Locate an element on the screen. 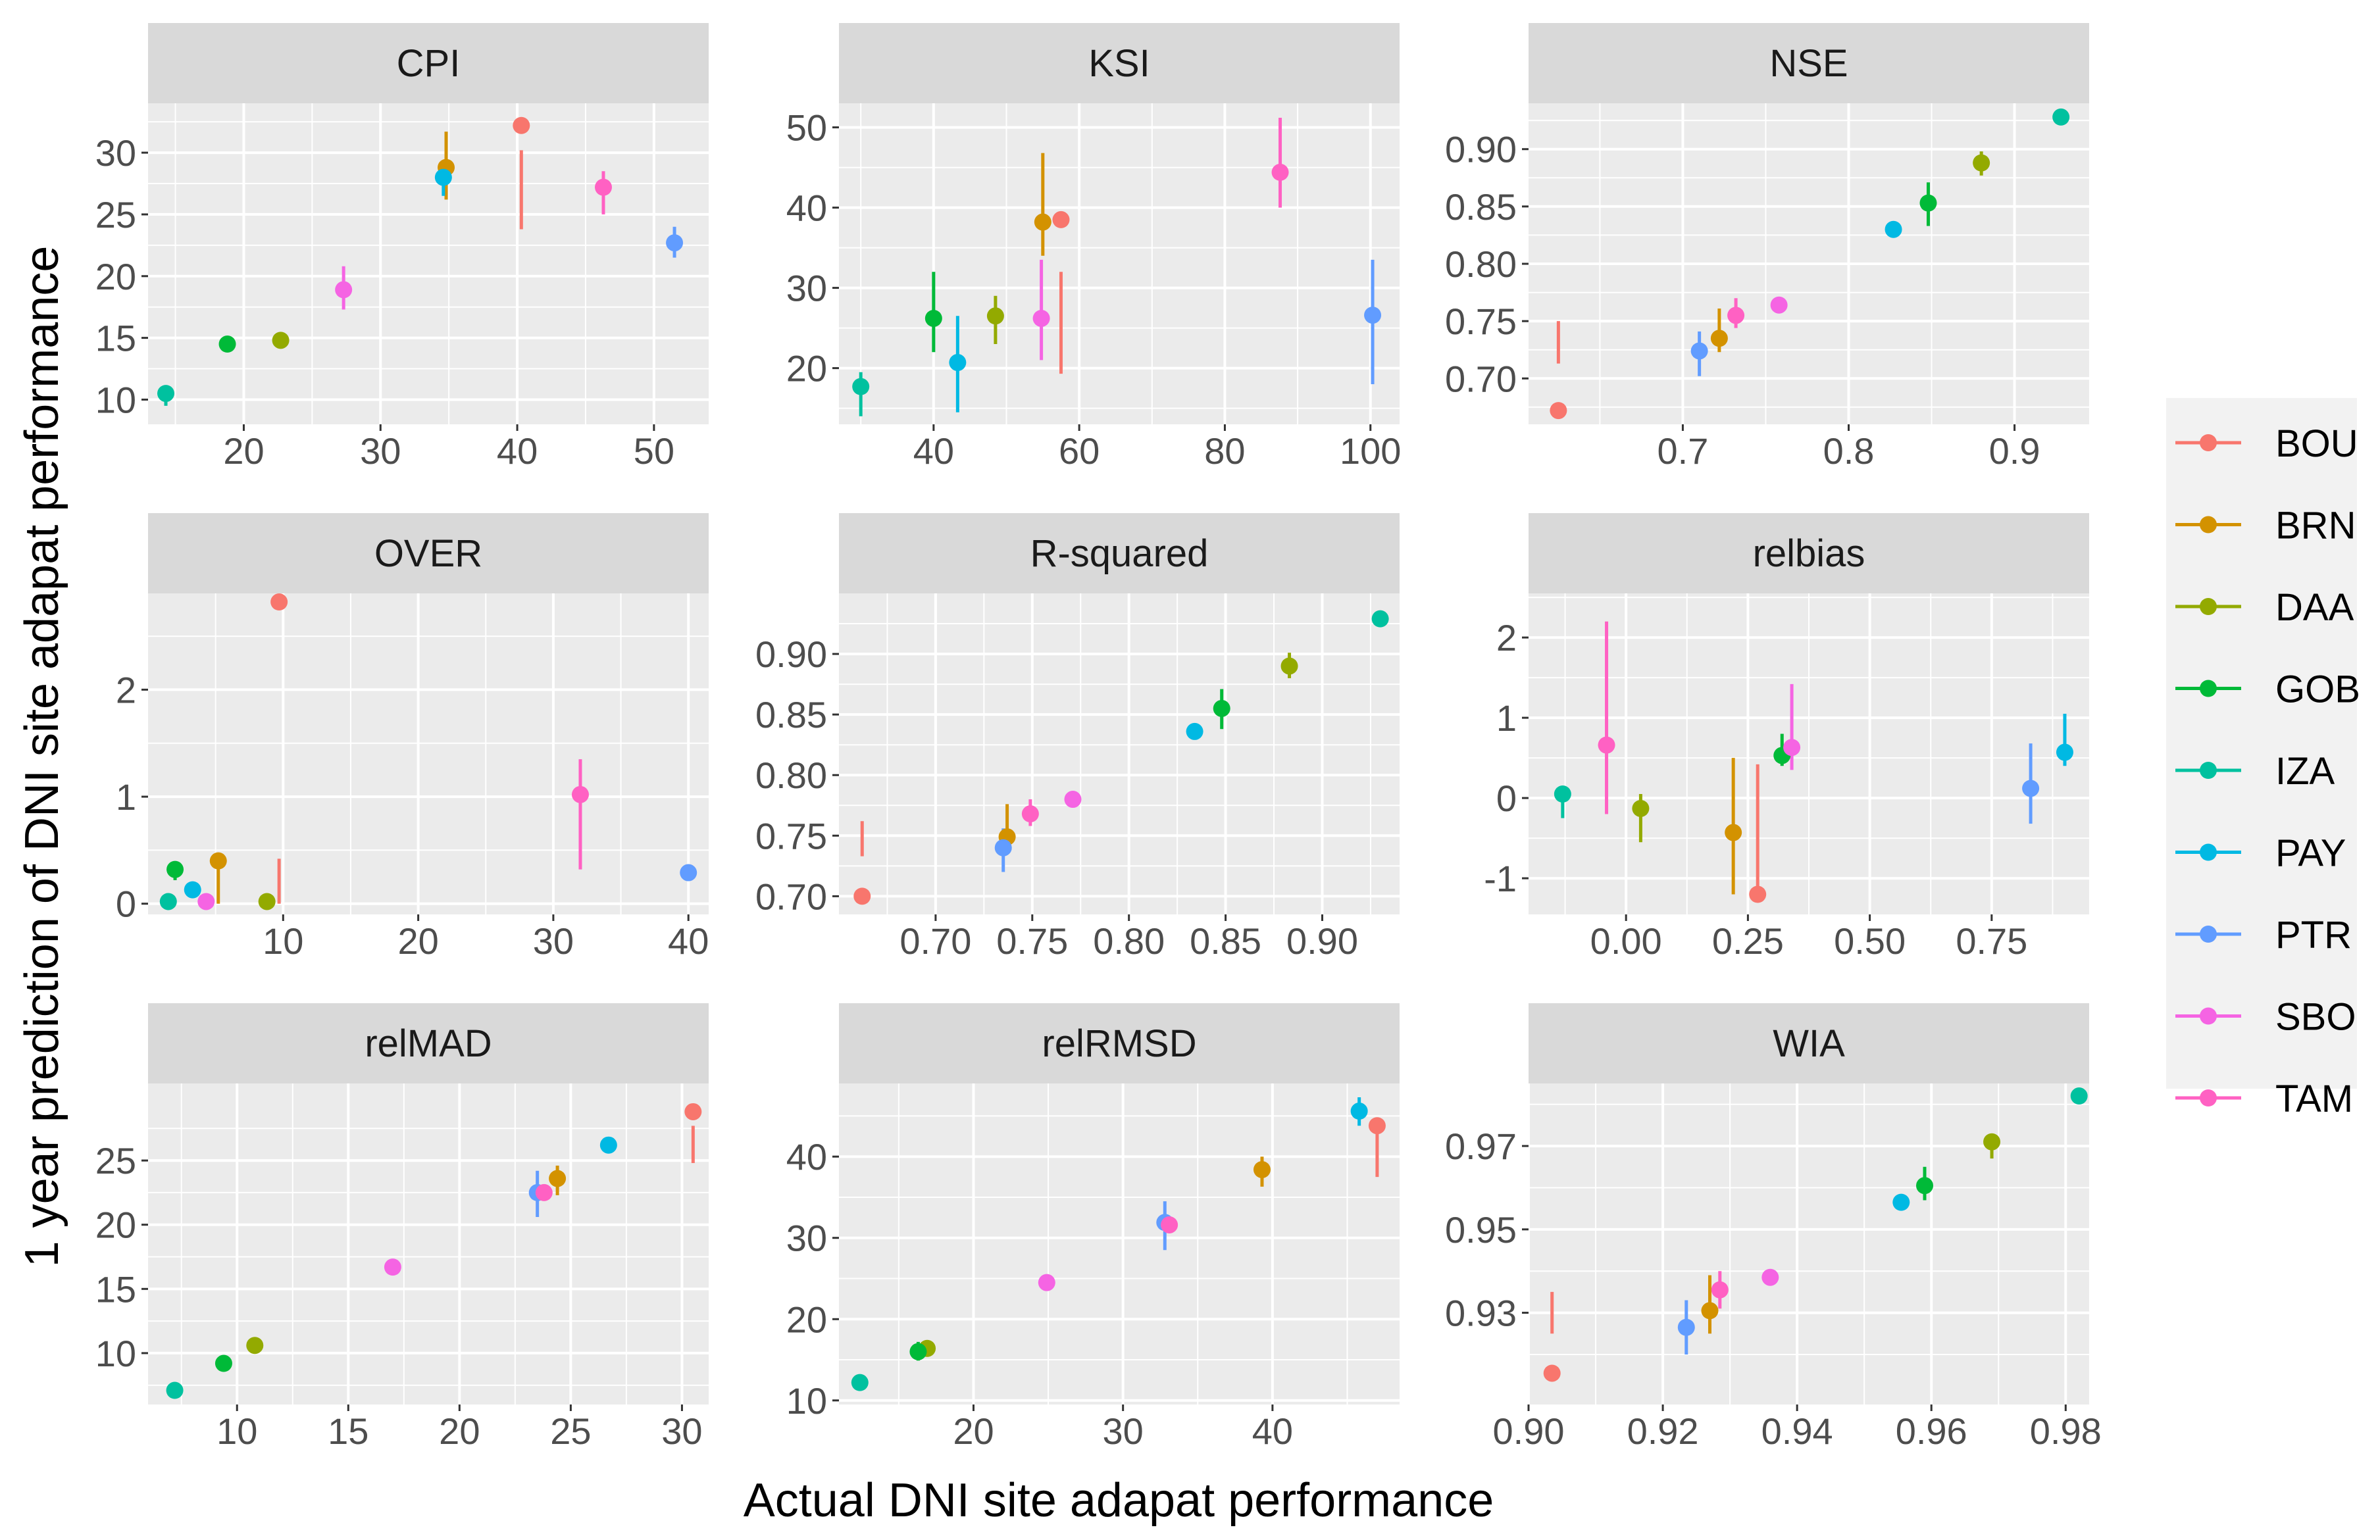 Image resolution: width=2380 pixels, height=1540 pixels. x-tick-label: 10 is located at coordinates (283, 941).